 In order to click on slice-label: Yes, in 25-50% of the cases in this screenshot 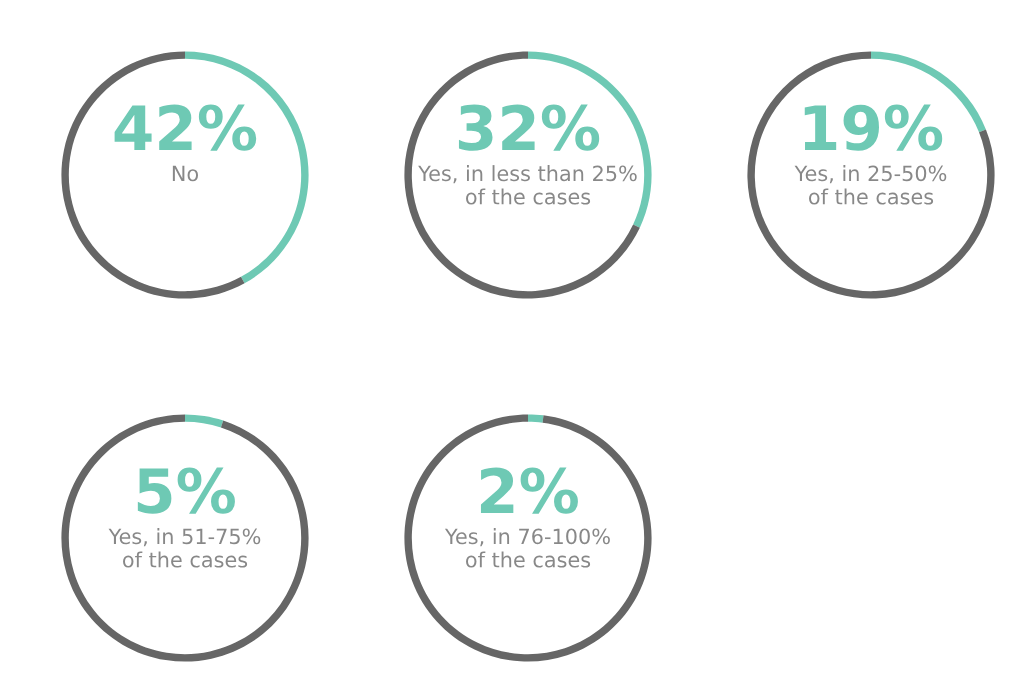, I will do `click(870, 185)`.